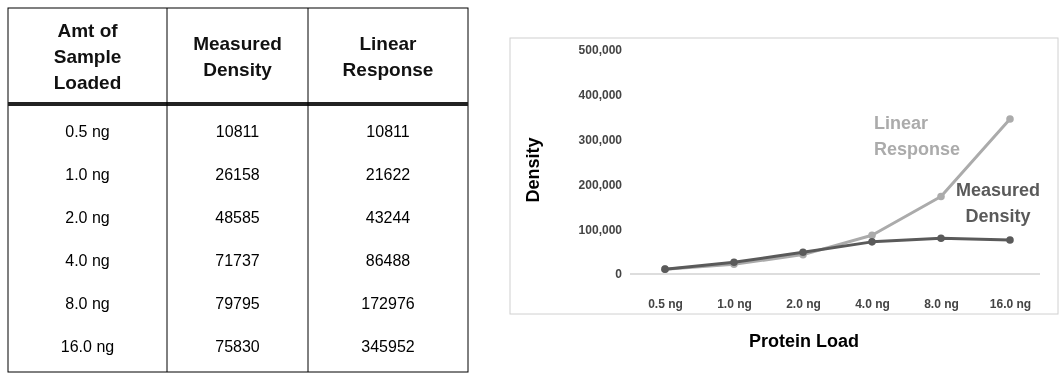  What do you see at coordinates (237, 304) in the screenshot?
I see `data-label: 79795` at bounding box center [237, 304].